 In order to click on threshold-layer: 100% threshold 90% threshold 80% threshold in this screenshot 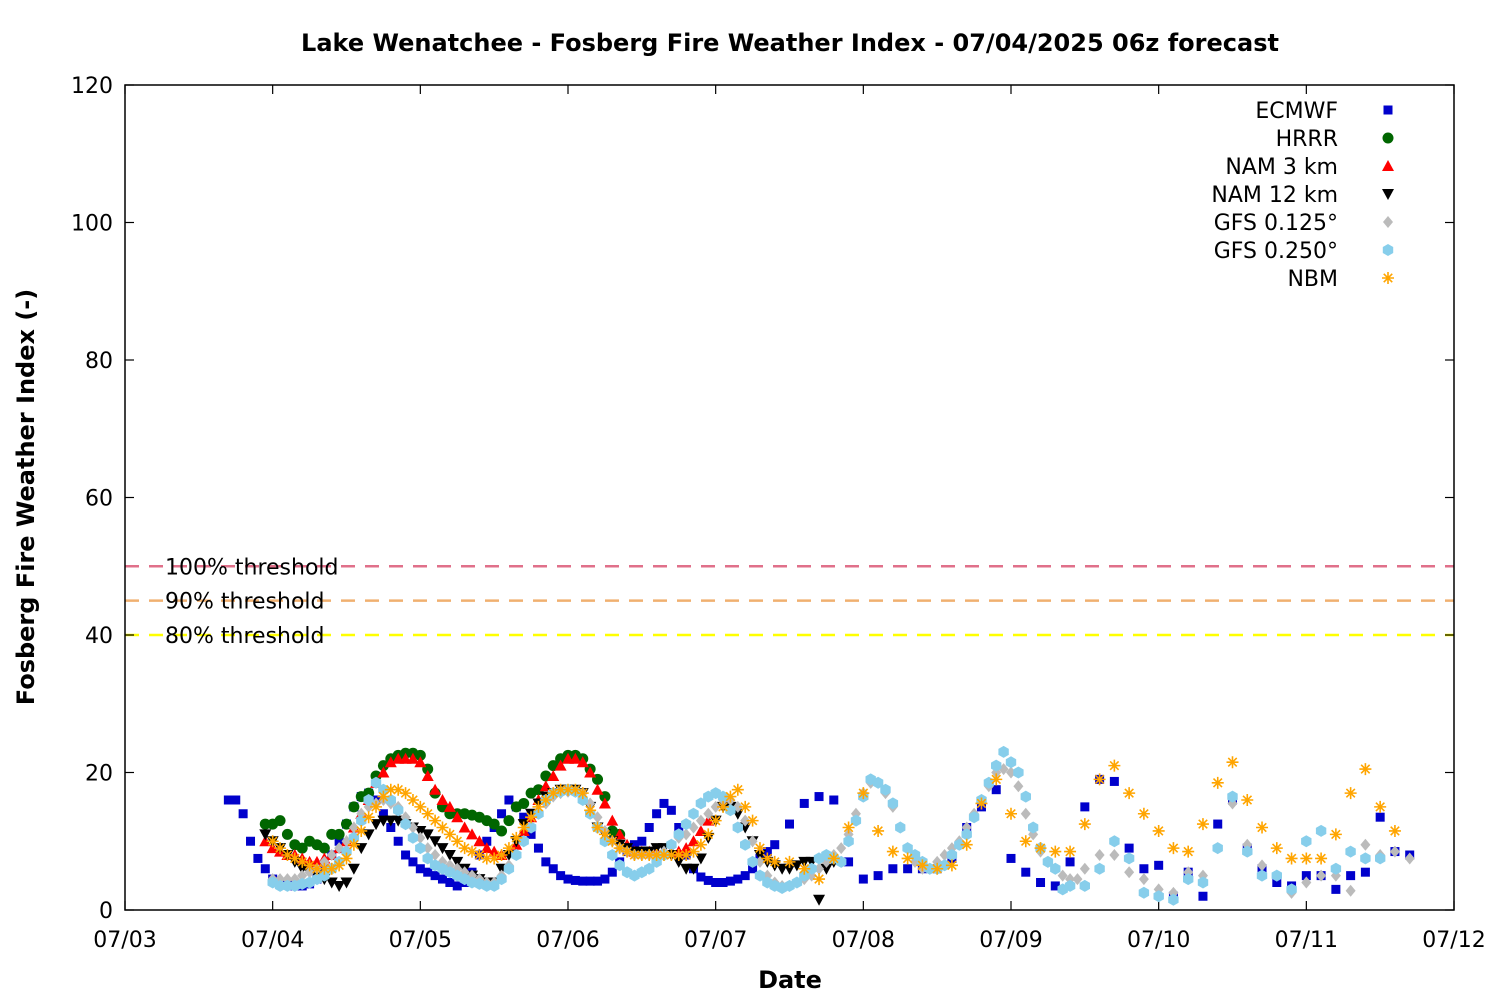, I will do `click(789, 602)`.